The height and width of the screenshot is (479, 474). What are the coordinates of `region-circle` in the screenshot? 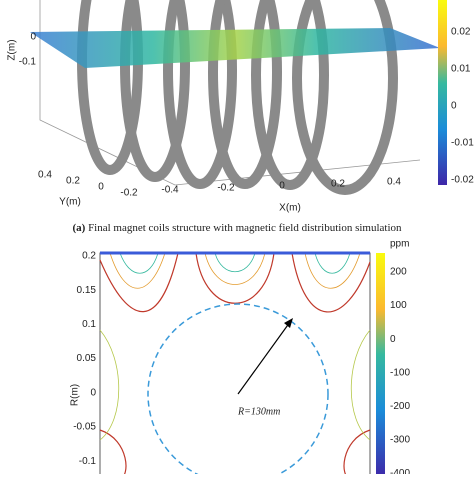 It's located at (238, 391).